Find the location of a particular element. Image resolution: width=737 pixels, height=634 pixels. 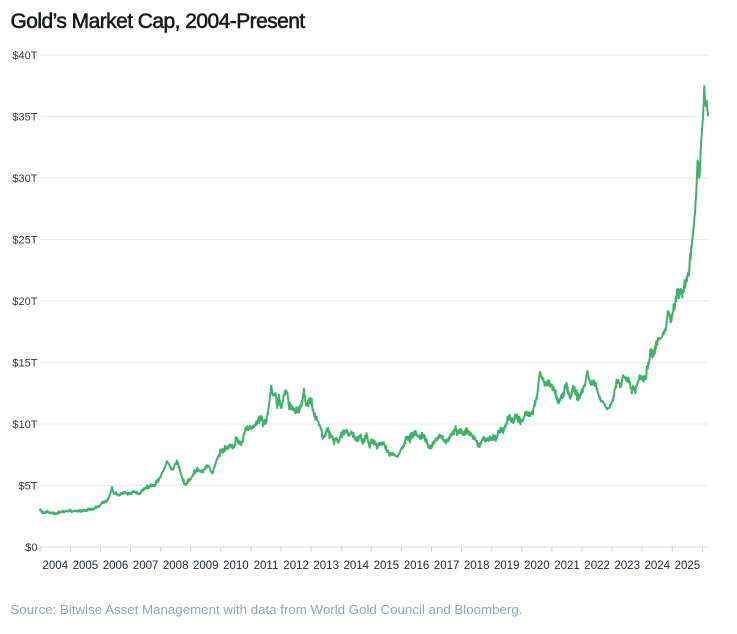

svg-text: 2007 is located at coordinates (146, 566).